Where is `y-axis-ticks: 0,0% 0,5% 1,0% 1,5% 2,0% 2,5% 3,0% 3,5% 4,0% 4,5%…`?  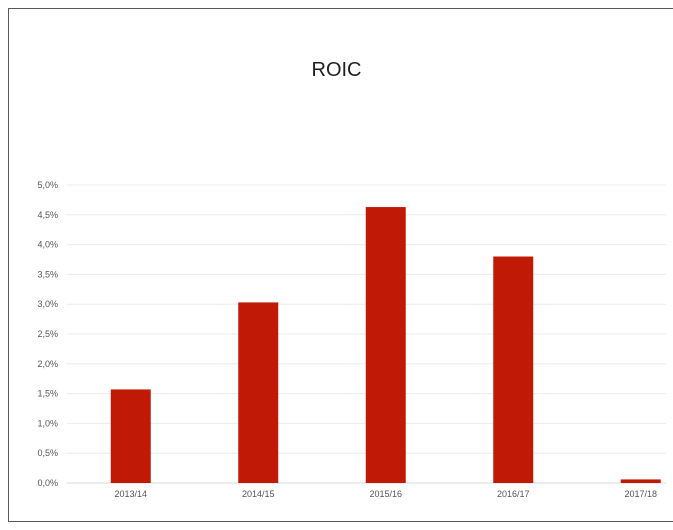 y-axis-ticks: 0,0% 0,5% 1,0% 1,5% 2,0% 2,5% 3,0% 3,5% 4,0% 4,5%… is located at coordinates (47, 334).